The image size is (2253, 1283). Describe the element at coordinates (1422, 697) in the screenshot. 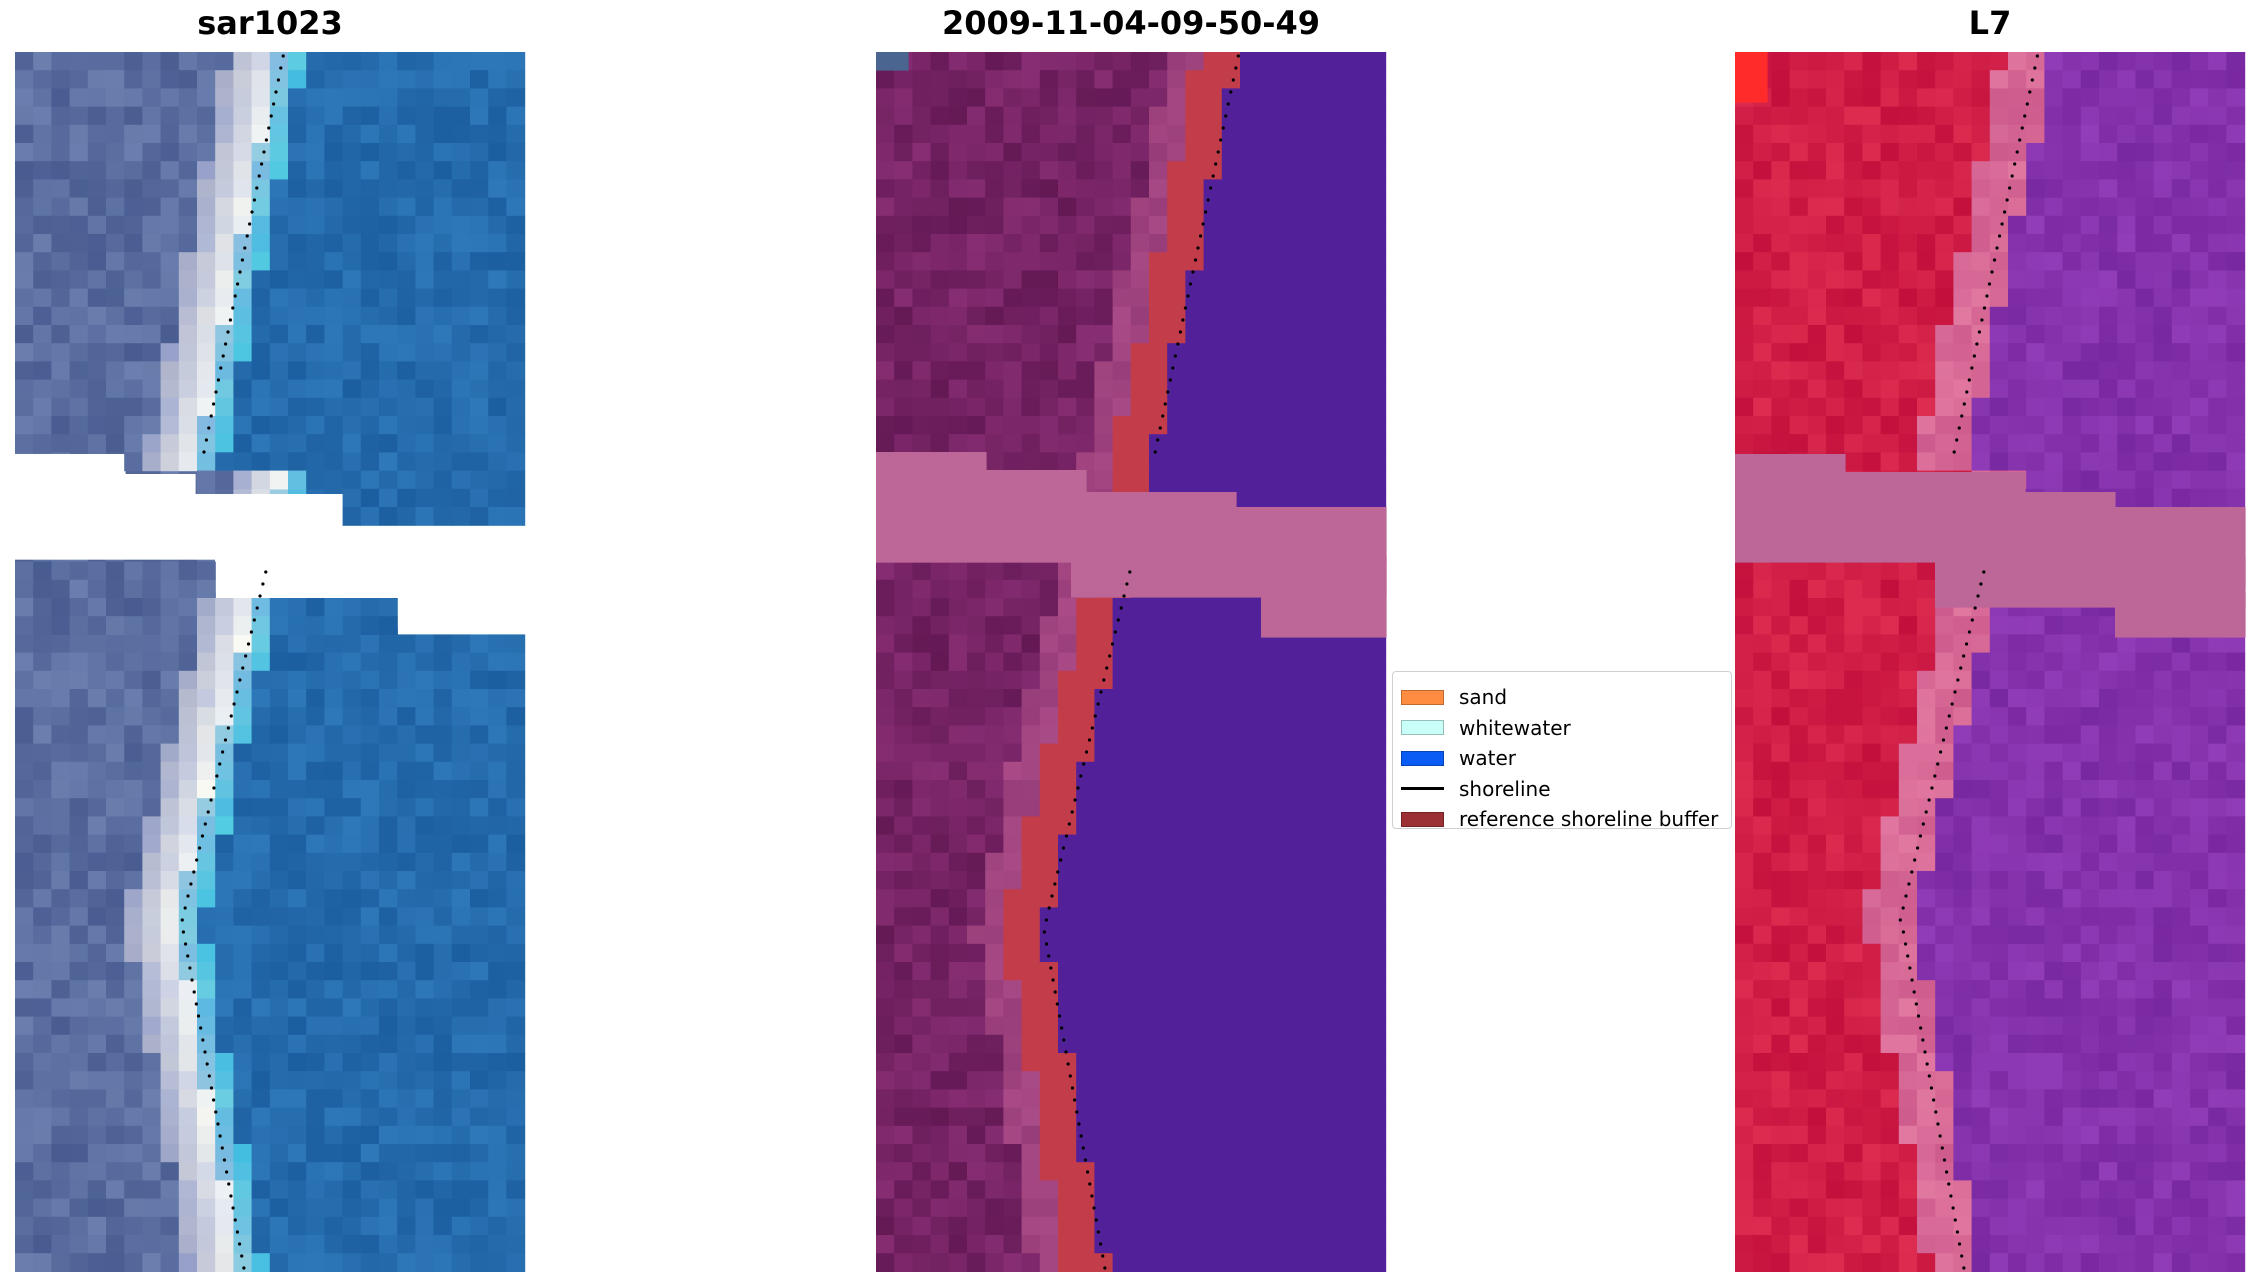

I see `sand-swatch-icon` at that location.